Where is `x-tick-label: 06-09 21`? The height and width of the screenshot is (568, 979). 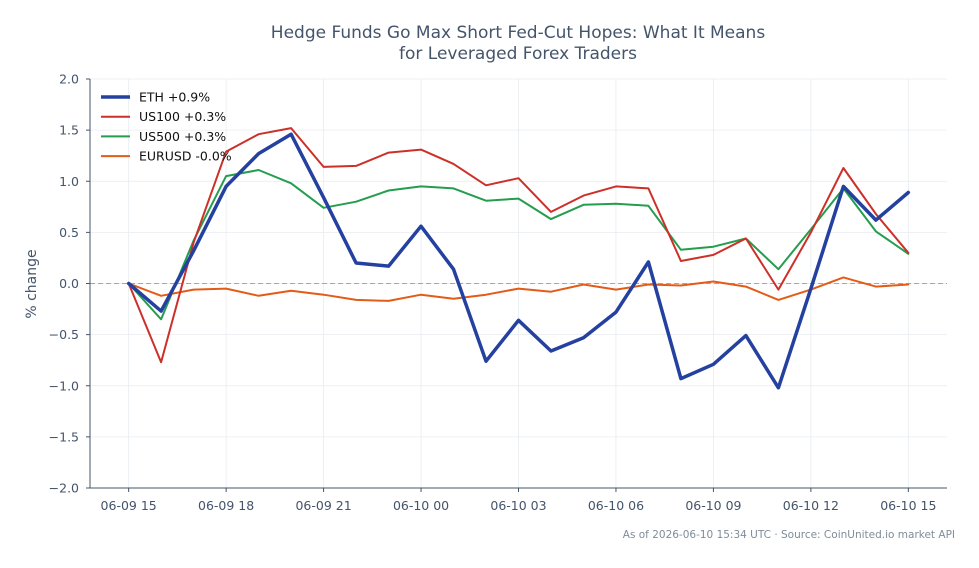 x-tick-label: 06-09 21 is located at coordinates (323, 505).